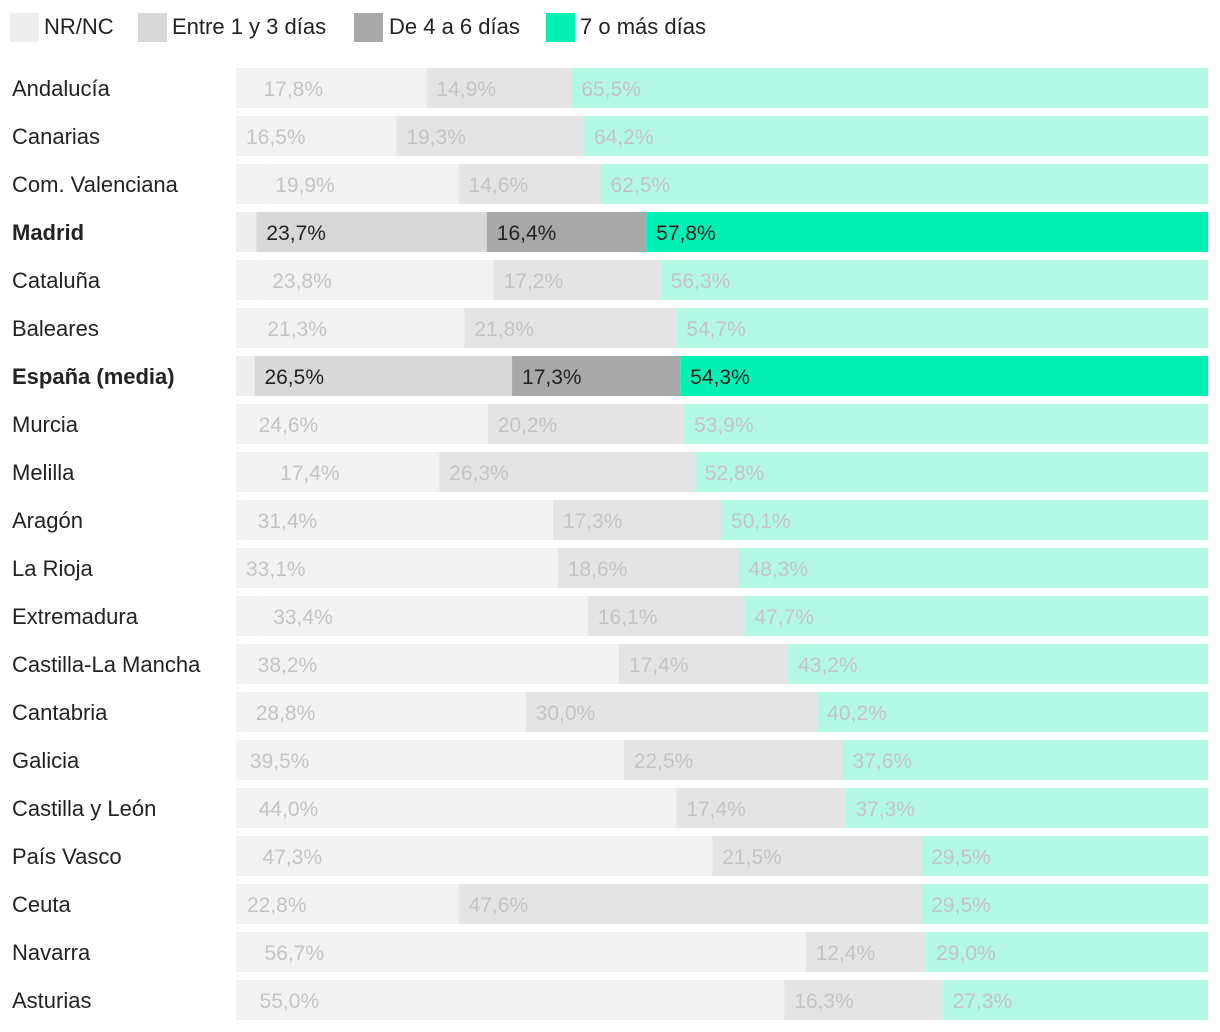 The image size is (1220, 1032). What do you see at coordinates (586, 424) in the screenshot?
I see `bar-de-4-a-6-dias-murcia` at bounding box center [586, 424].